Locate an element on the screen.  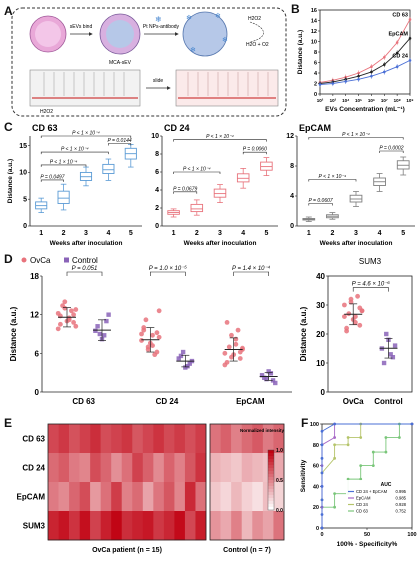
y-tick-label: 5 is located at coordinates (25, 199).